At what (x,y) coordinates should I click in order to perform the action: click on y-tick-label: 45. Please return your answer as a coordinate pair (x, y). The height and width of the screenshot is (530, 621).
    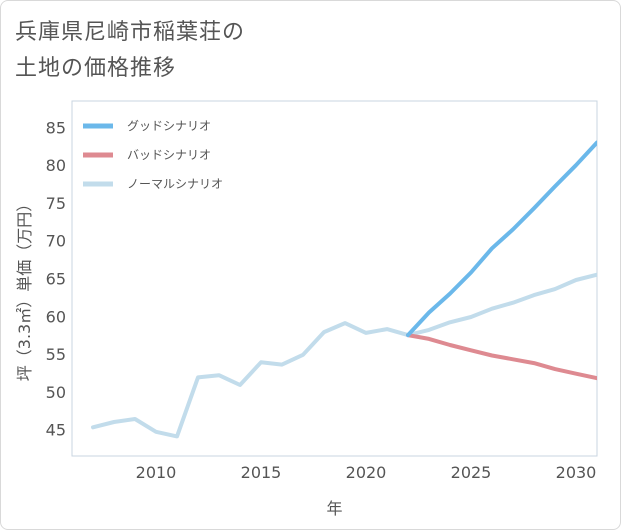
    Looking at the image, I should click on (56, 430).